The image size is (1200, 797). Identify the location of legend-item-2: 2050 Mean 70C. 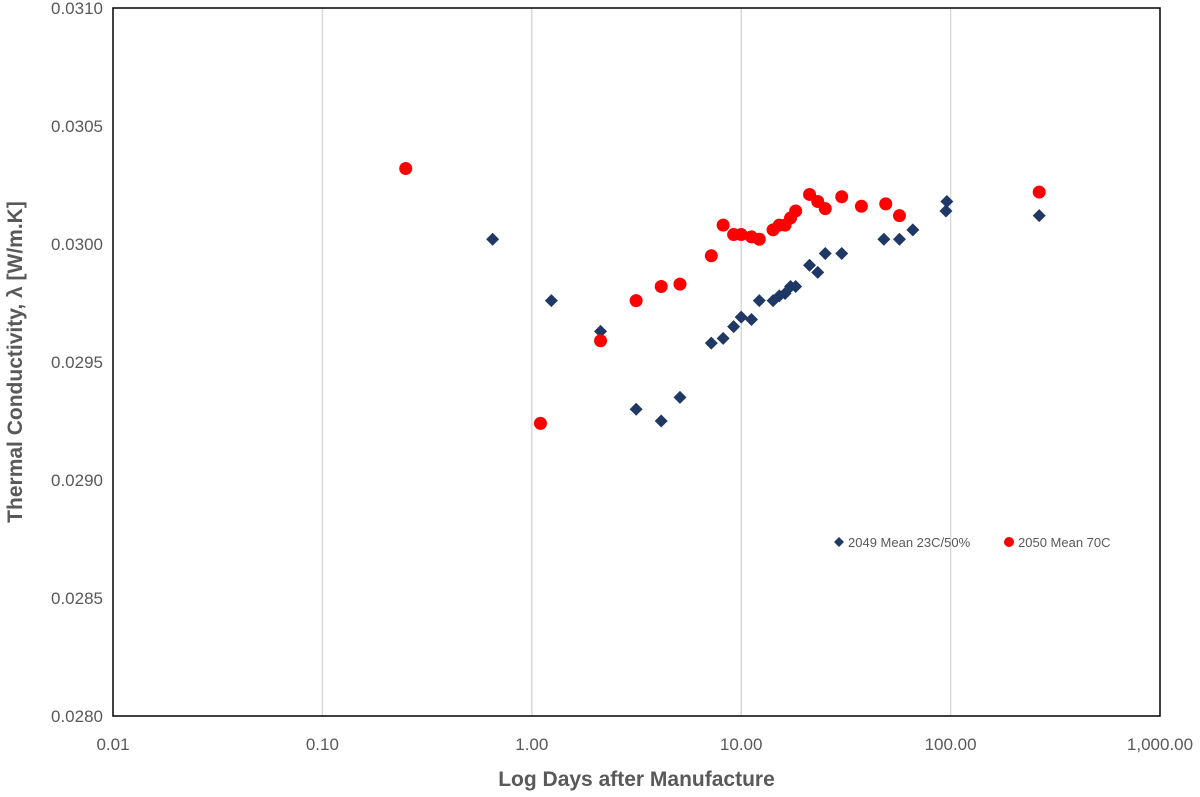
(1057, 542).